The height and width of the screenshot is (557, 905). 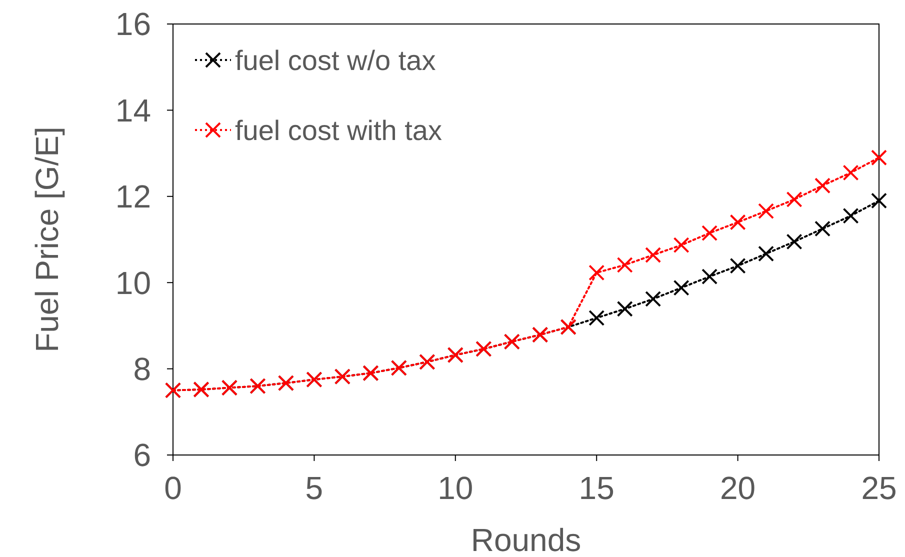 I want to click on y-tick-label: 6, so click(x=142, y=455).